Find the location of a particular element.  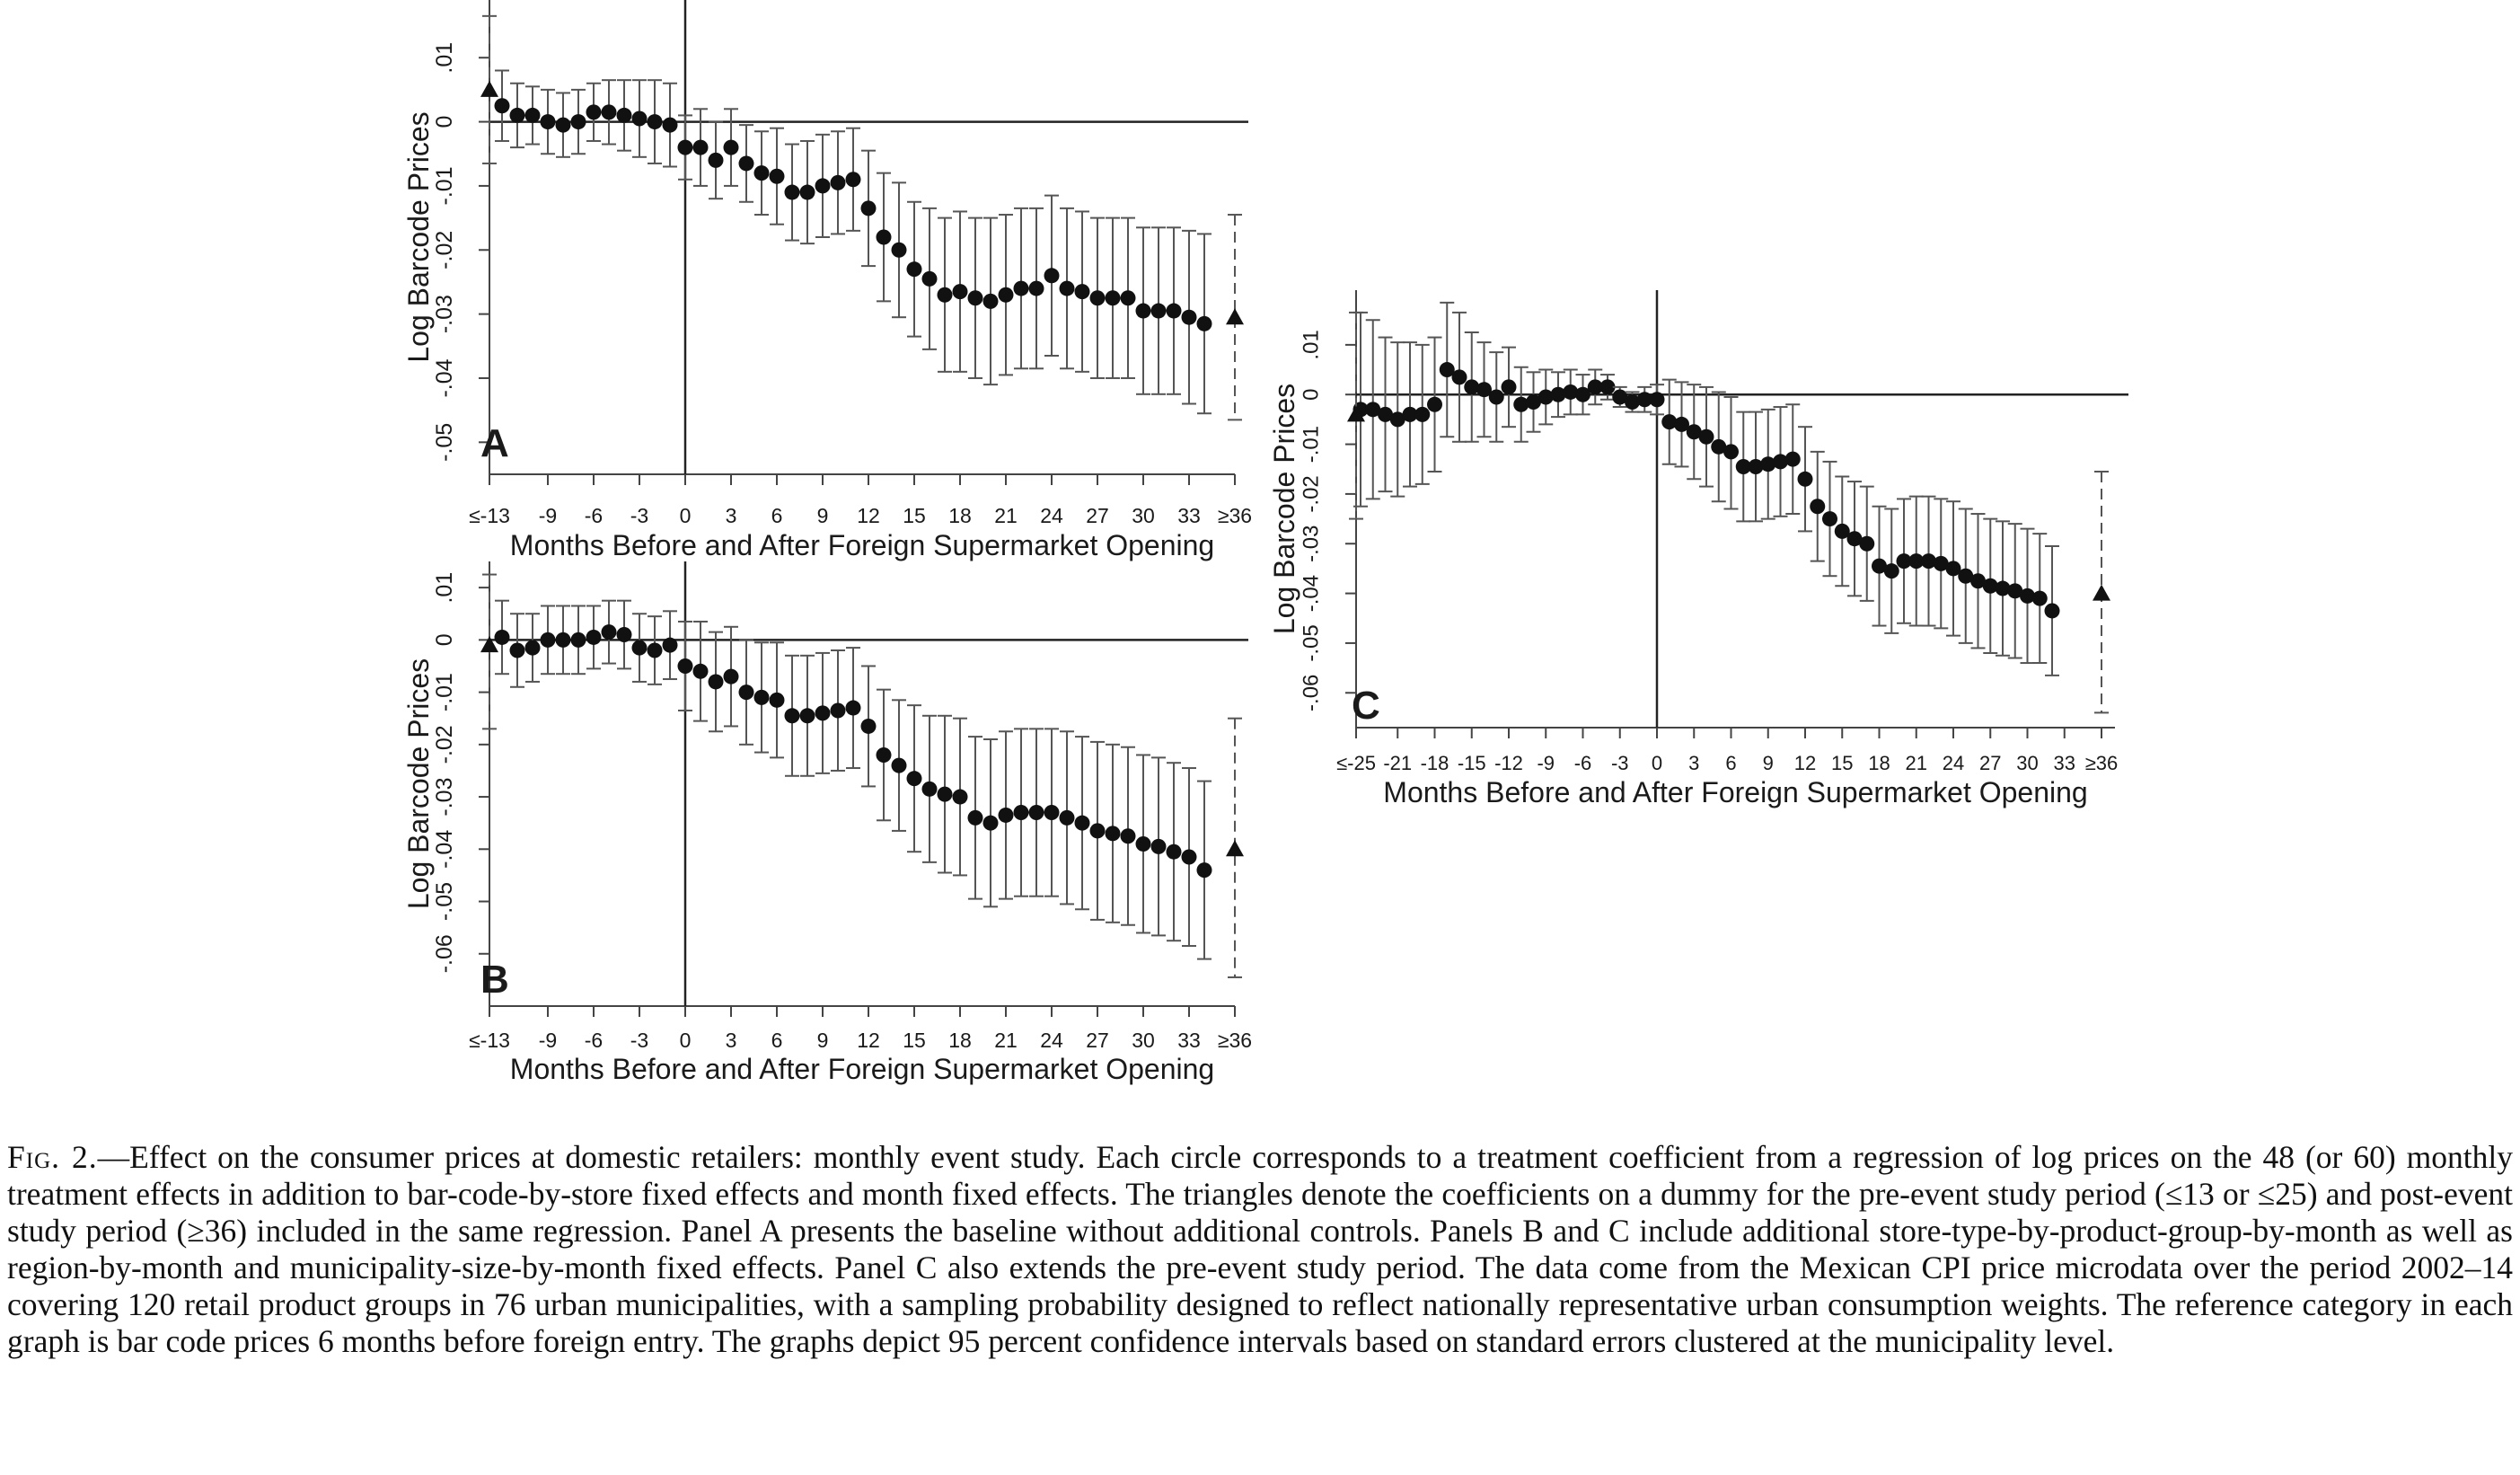

x-tick-label: 24 is located at coordinates (1051, 1040).